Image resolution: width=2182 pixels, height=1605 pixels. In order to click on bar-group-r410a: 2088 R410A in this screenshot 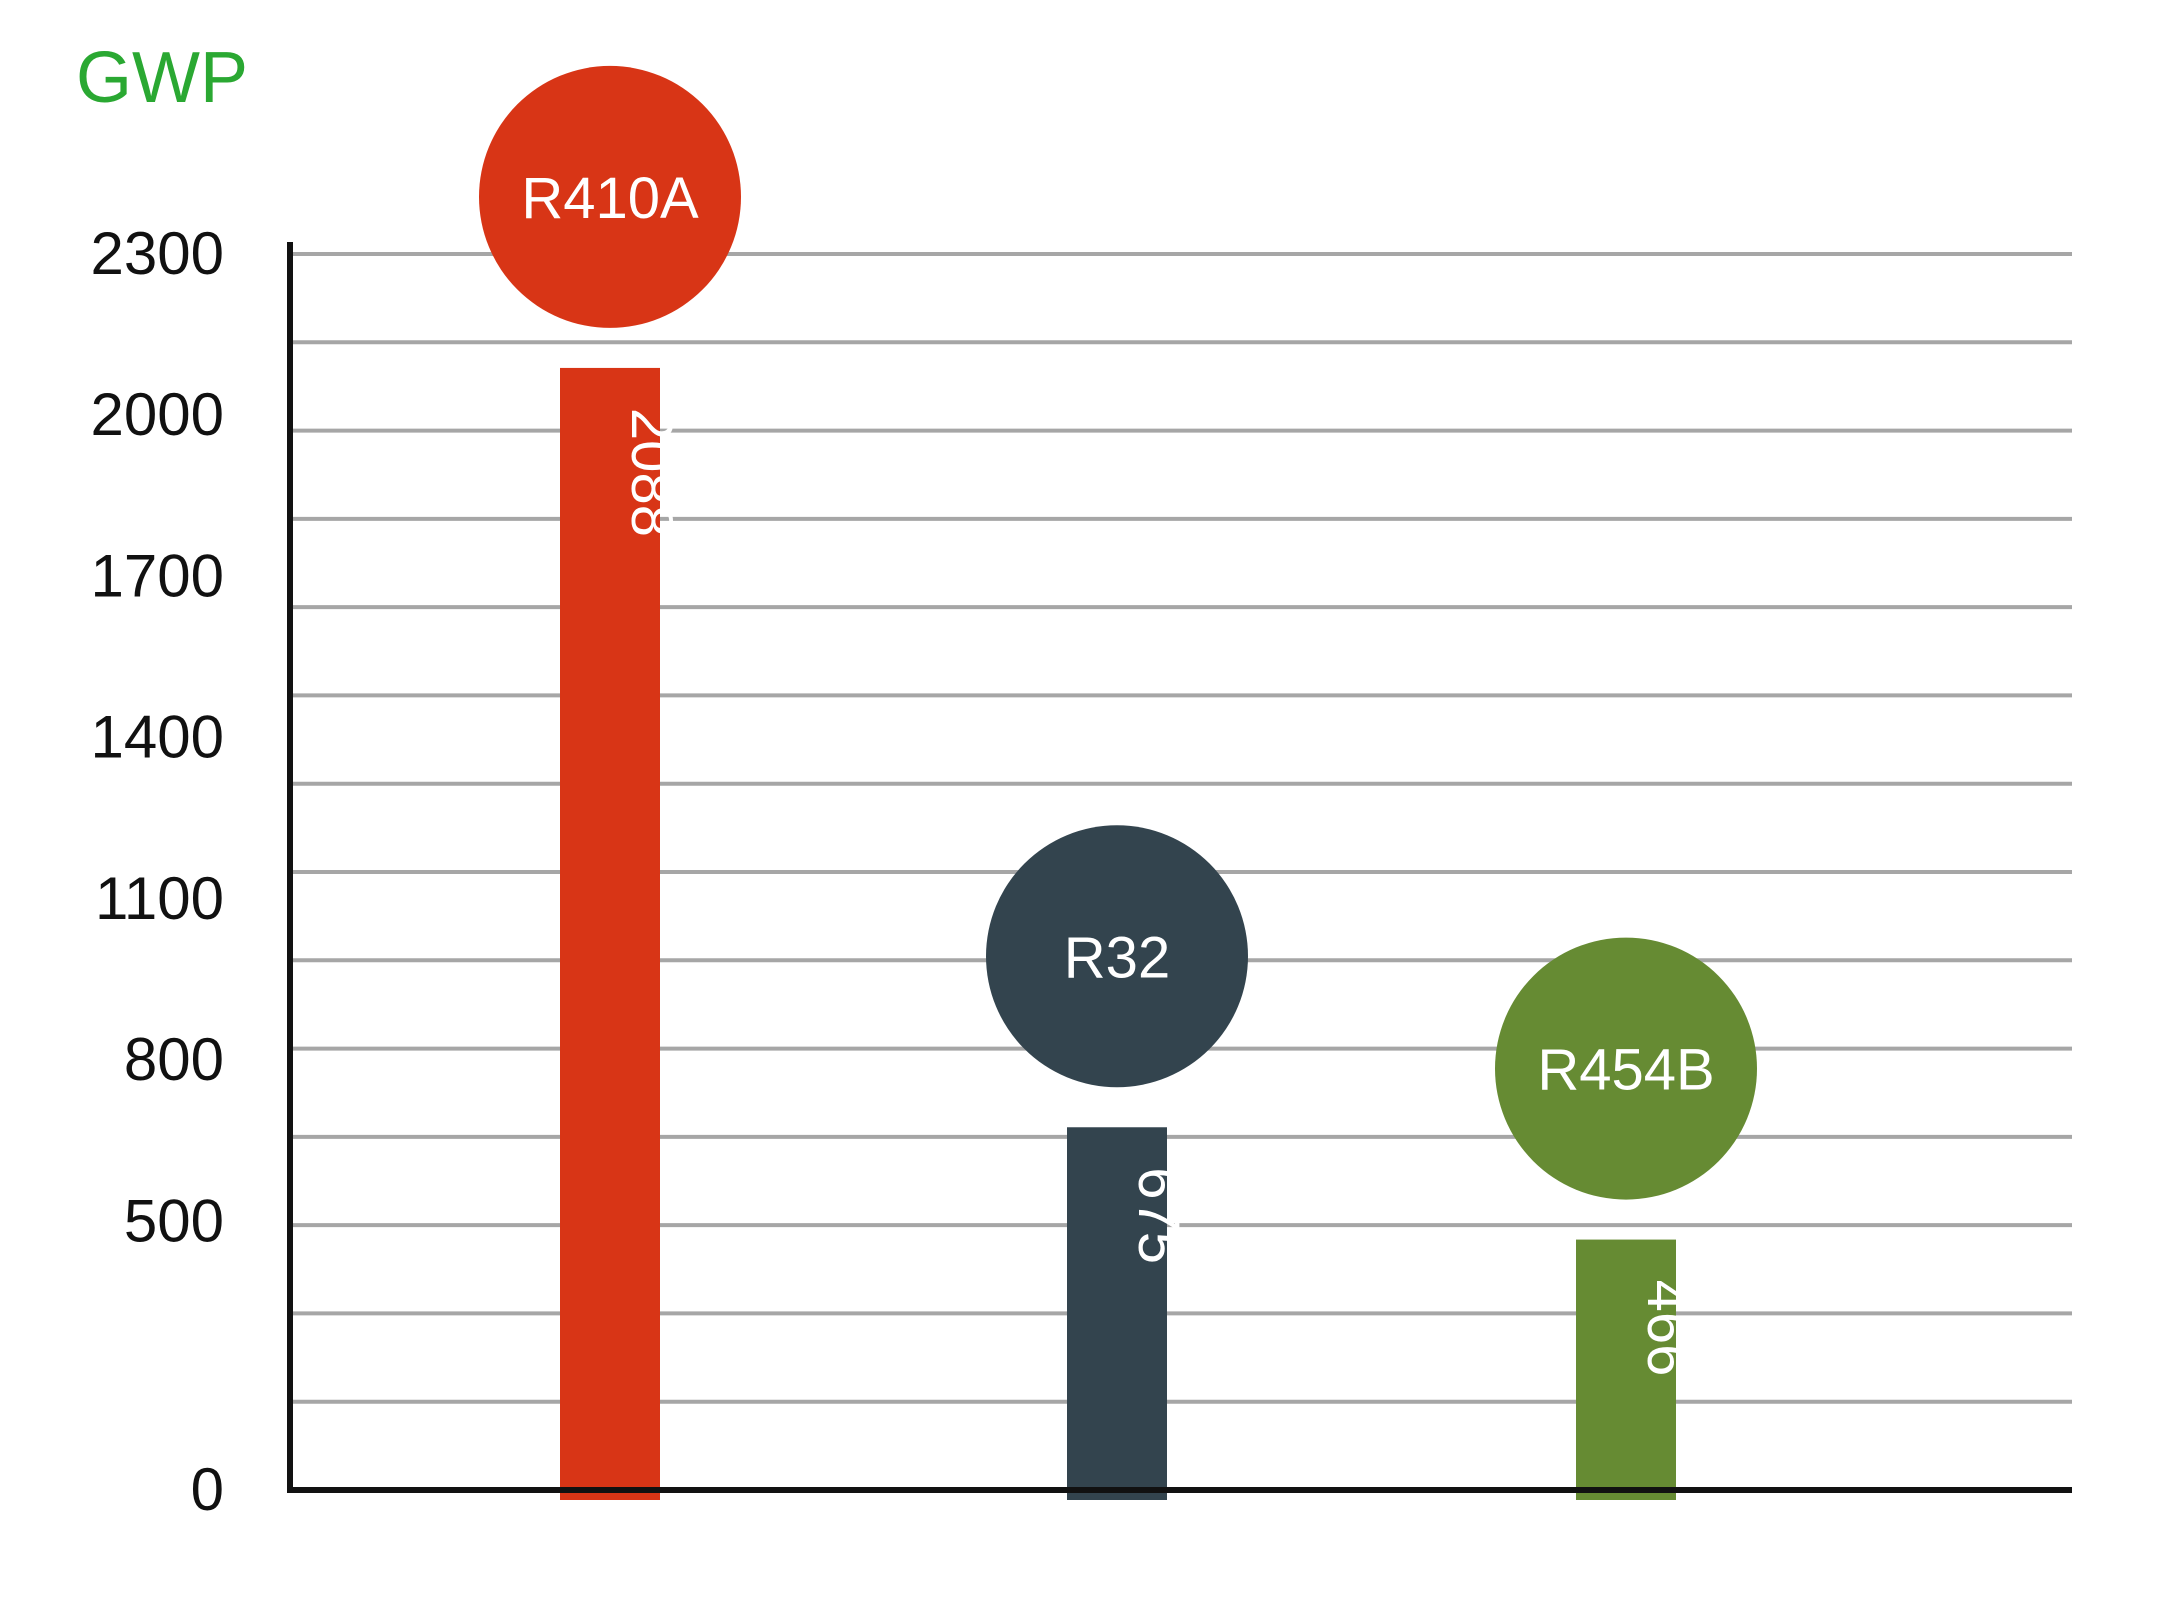, I will do `click(610, 782)`.